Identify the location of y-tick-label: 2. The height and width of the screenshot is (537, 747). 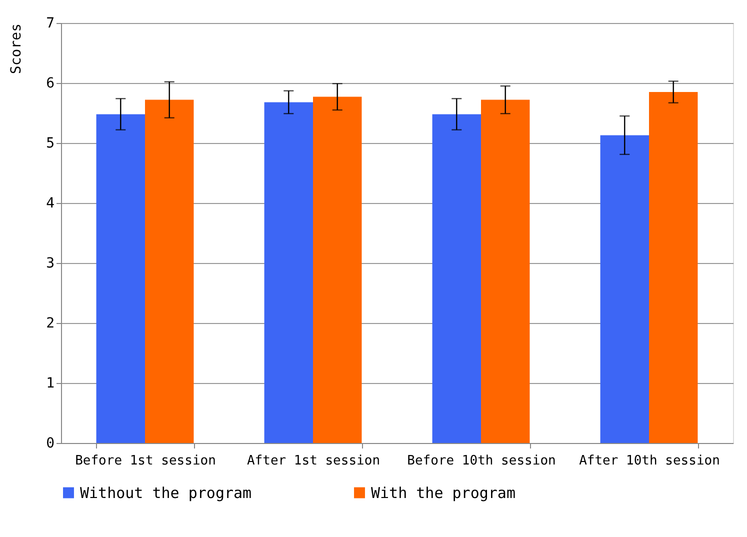
(50, 324).